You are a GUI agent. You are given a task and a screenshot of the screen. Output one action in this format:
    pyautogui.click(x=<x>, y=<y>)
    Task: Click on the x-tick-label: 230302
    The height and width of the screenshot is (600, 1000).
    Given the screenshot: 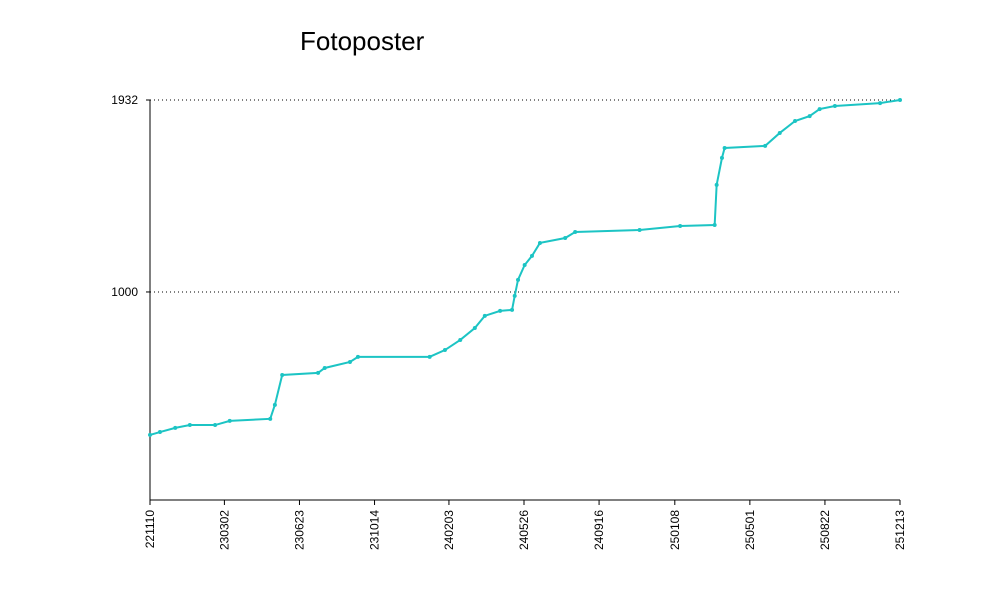 What is the action you would take?
    pyautogui.click(x=224, y=530)
    